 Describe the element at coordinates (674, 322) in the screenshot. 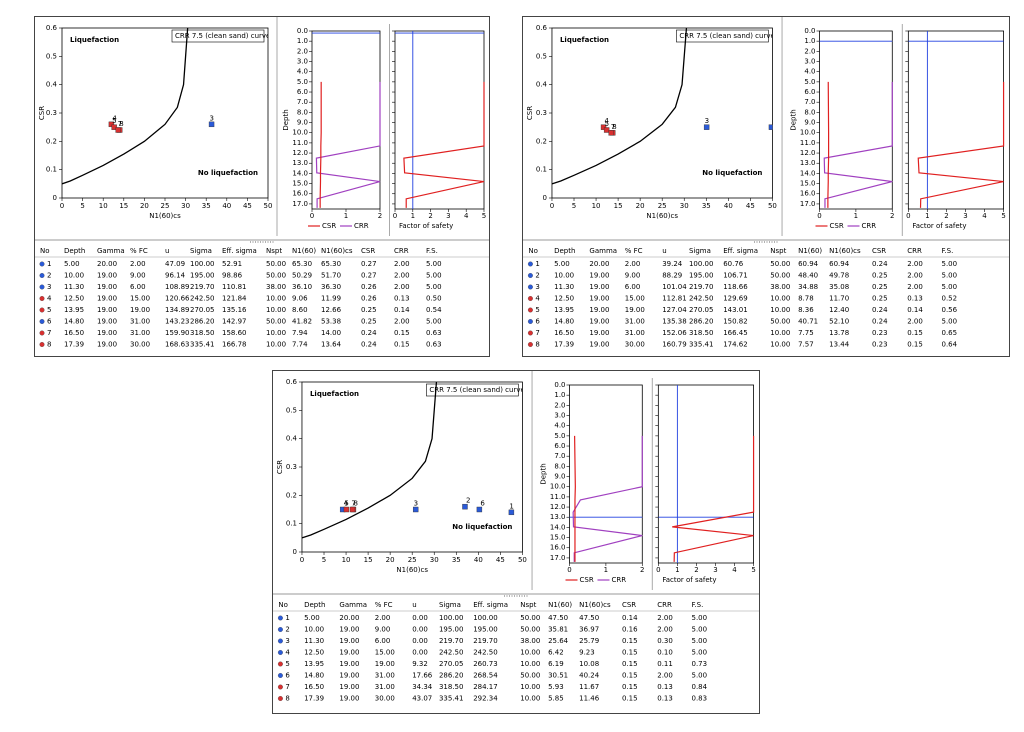

I see `table-cell: 135.38` at that location.